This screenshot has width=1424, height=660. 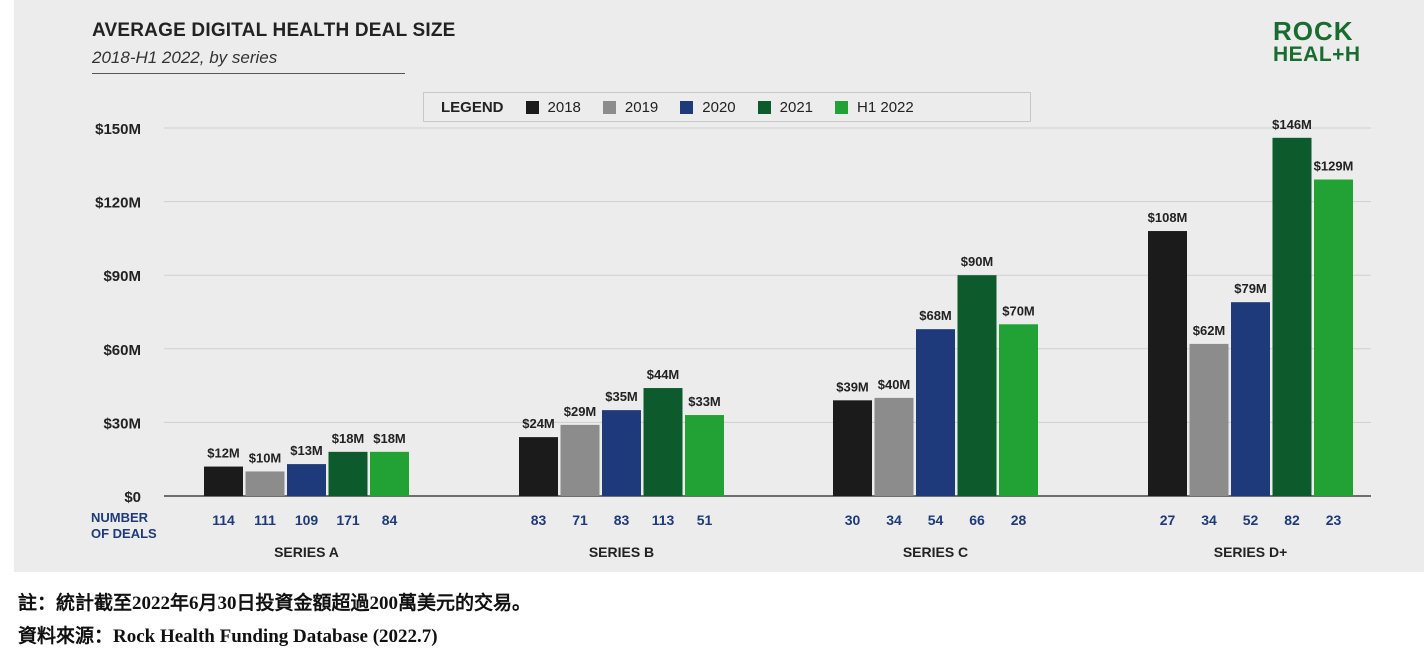 What do you see at coordinates (223, 453) in the screenshot?
I see `bar-value-label: $12M` at bounding box center [223, 453].